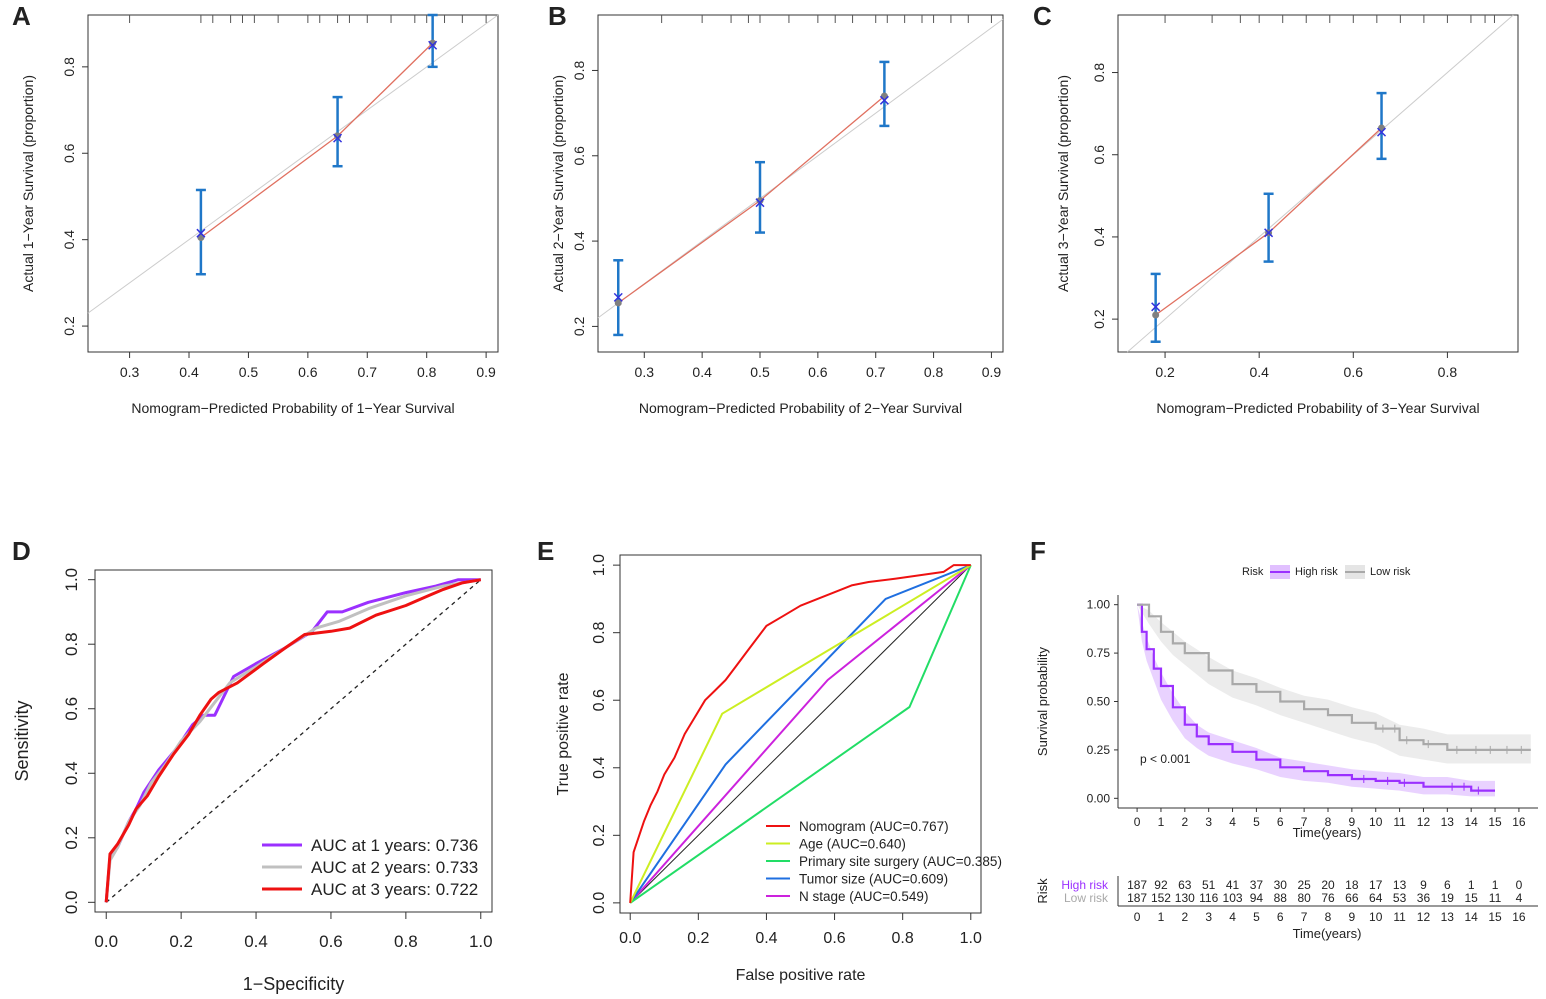 The height and width of the screenshot is (999, 1546). Describe the element at coordinates (557, 16) in the screenshot. I see `panel-letter: B` at that location.